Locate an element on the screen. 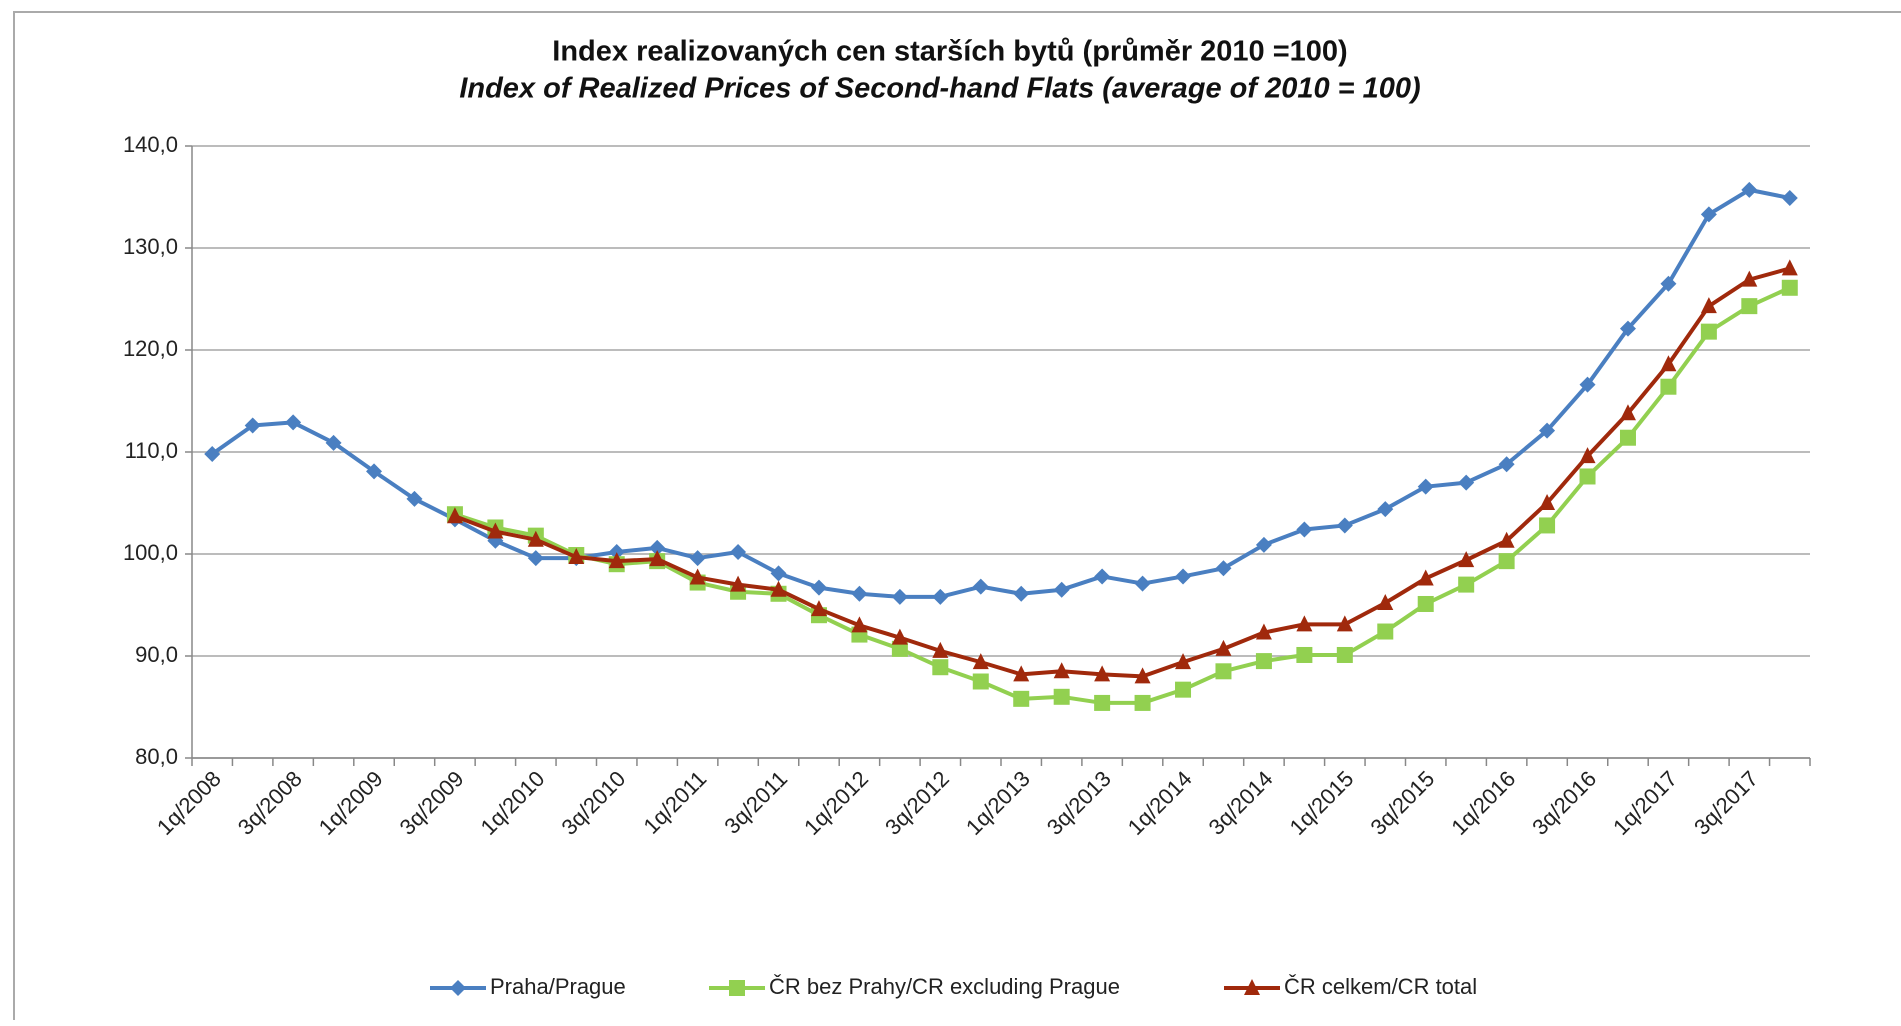 The width and height of the screenshot is (1901, 1026). y-tick-label: 110,0 is located at coordinates (151, 450).